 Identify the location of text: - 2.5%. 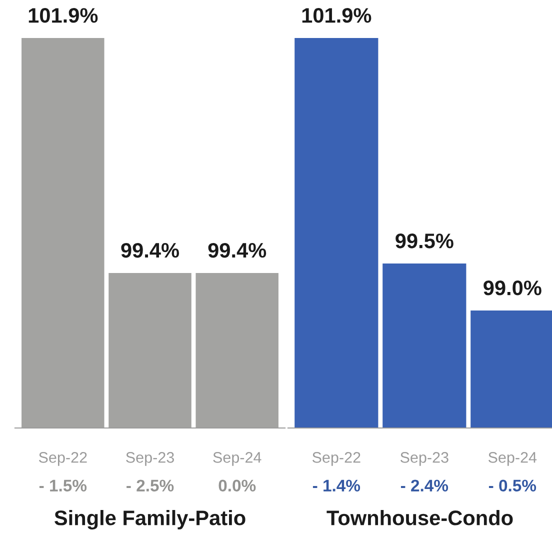
(150, 486).